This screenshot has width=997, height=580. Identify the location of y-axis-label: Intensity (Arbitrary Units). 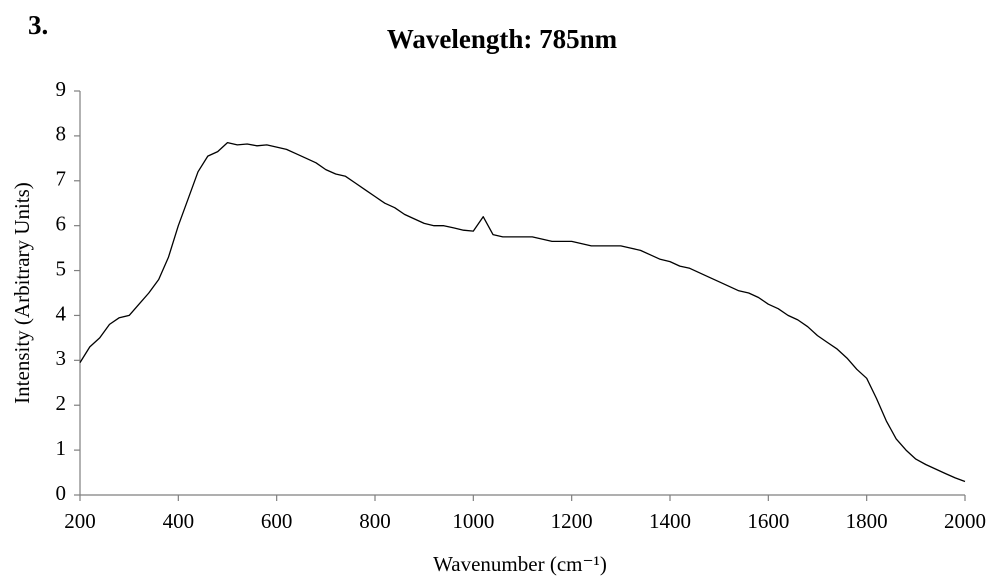
(22, 293).